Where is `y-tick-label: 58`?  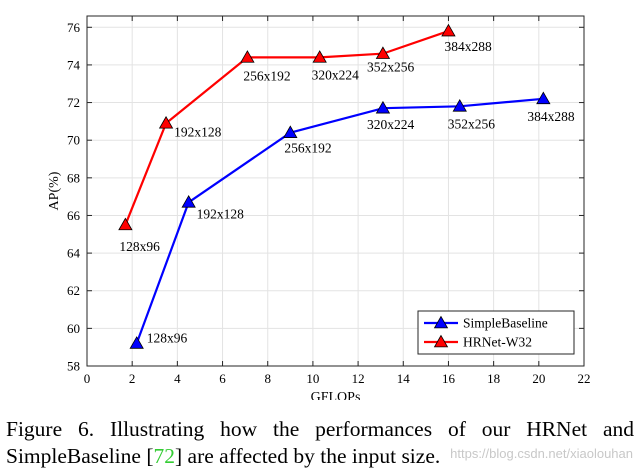 y-tick-label: 58 is located at coordinates (73, 366).